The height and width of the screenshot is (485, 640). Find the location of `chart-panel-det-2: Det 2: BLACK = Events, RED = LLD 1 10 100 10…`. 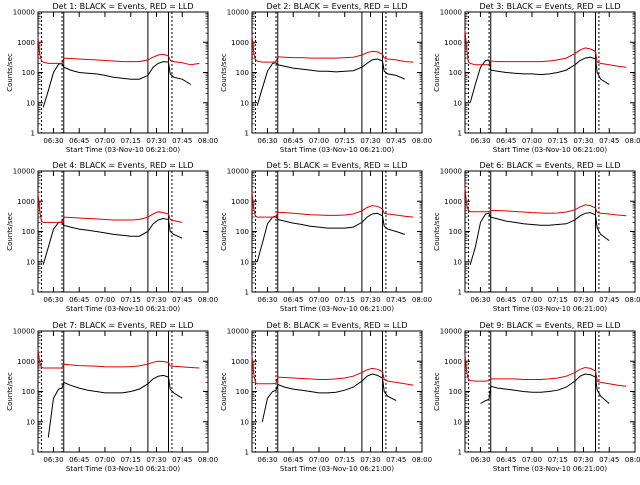

chart-panel-det-2: Det 2: BLACK = Events, RED = LLD 1 10 100 10… is located at coordinates (326, 78).